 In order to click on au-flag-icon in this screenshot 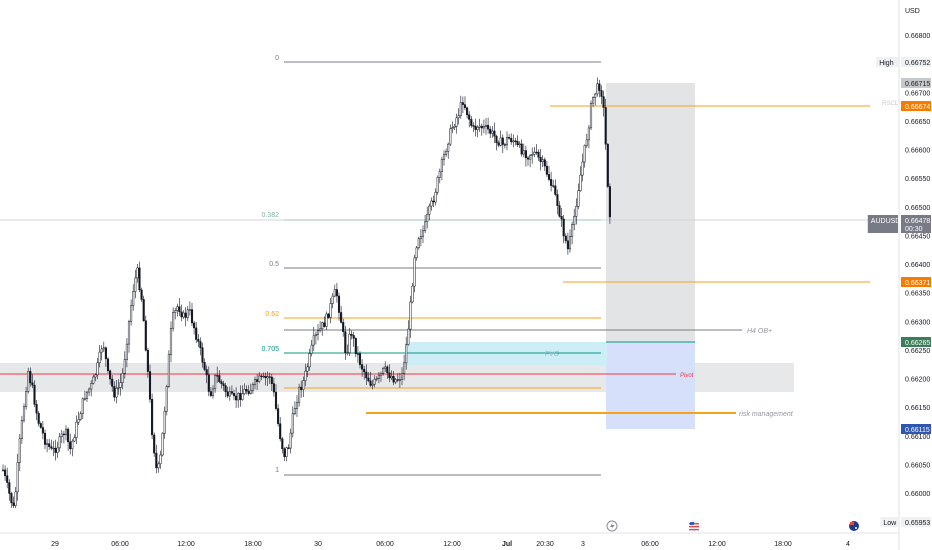, I will do `click(854, 526)`.